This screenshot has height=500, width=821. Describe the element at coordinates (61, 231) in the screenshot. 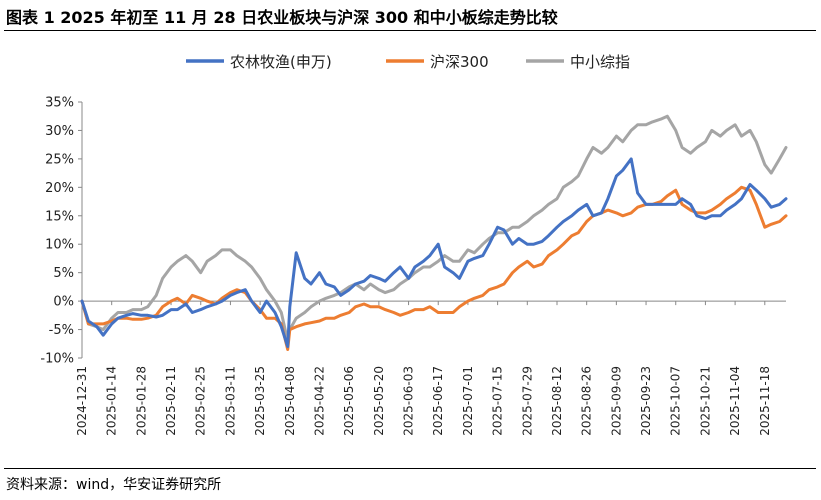

I see `y-axis: -10% -5% 0% 5% 10% 15% 20% 25% 30% 35%` at that location.